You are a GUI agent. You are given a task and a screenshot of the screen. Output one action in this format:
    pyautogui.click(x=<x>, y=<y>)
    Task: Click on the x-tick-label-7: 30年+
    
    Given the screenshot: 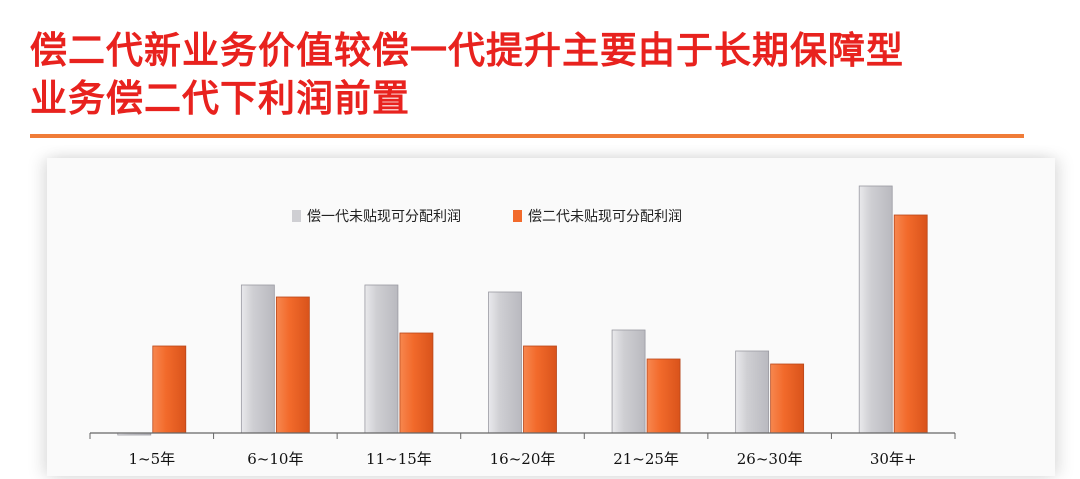 What is the action you would take?
    pyautogui.click(x=893, y=459)
    